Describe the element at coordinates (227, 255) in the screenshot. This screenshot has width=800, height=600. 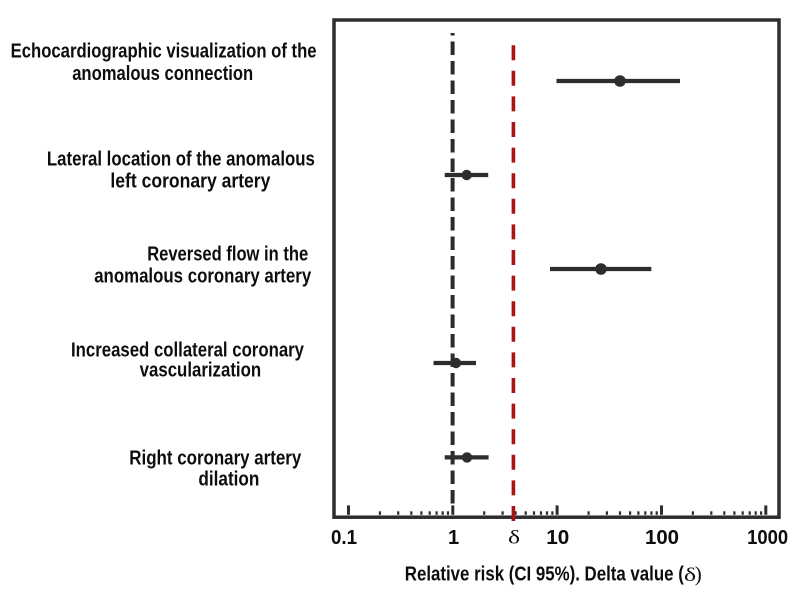
I see `svg-text: Reversed flow in the` at that location.